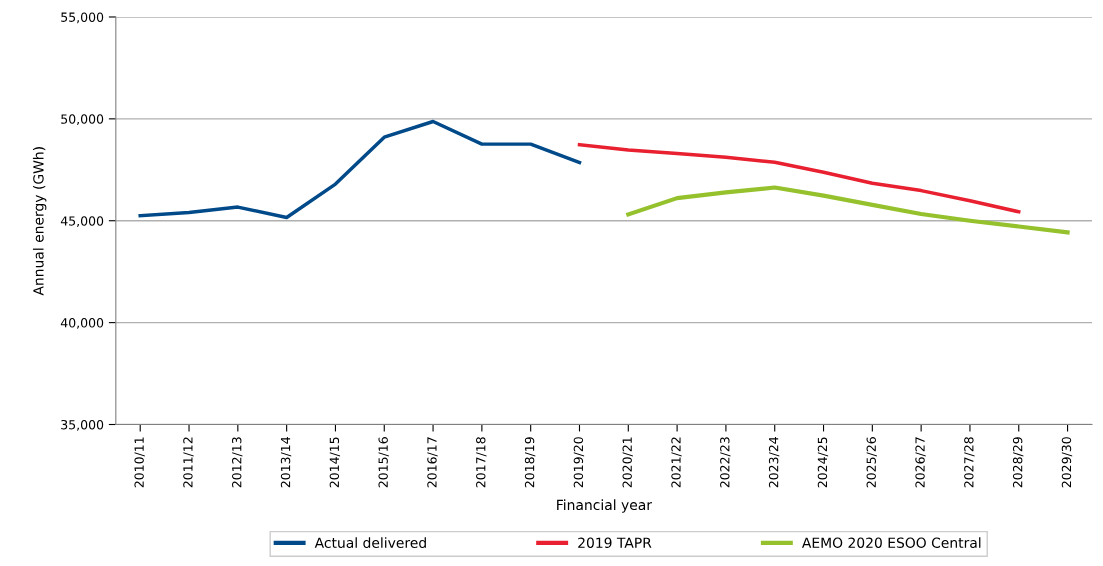 The width and height of the screenshot is (1103, 566). I want to click on y-tick-label: 45,000, so click(82, 221).